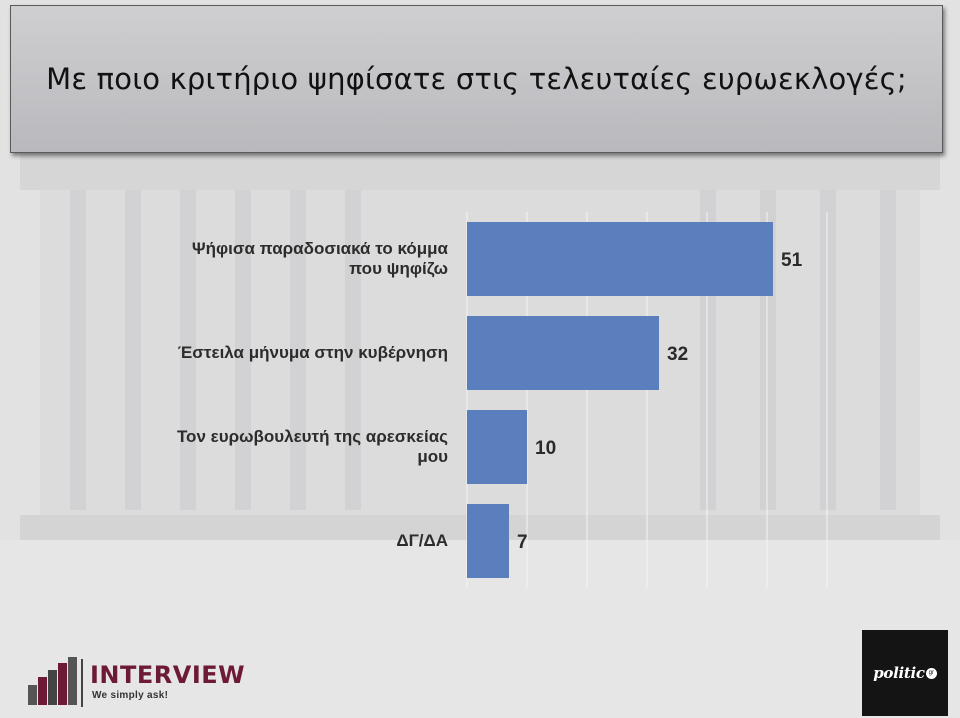  What do you see at coordinates (82, 683) in the screenshot?
I see `logo-divider` at bounding box center [82, 683].